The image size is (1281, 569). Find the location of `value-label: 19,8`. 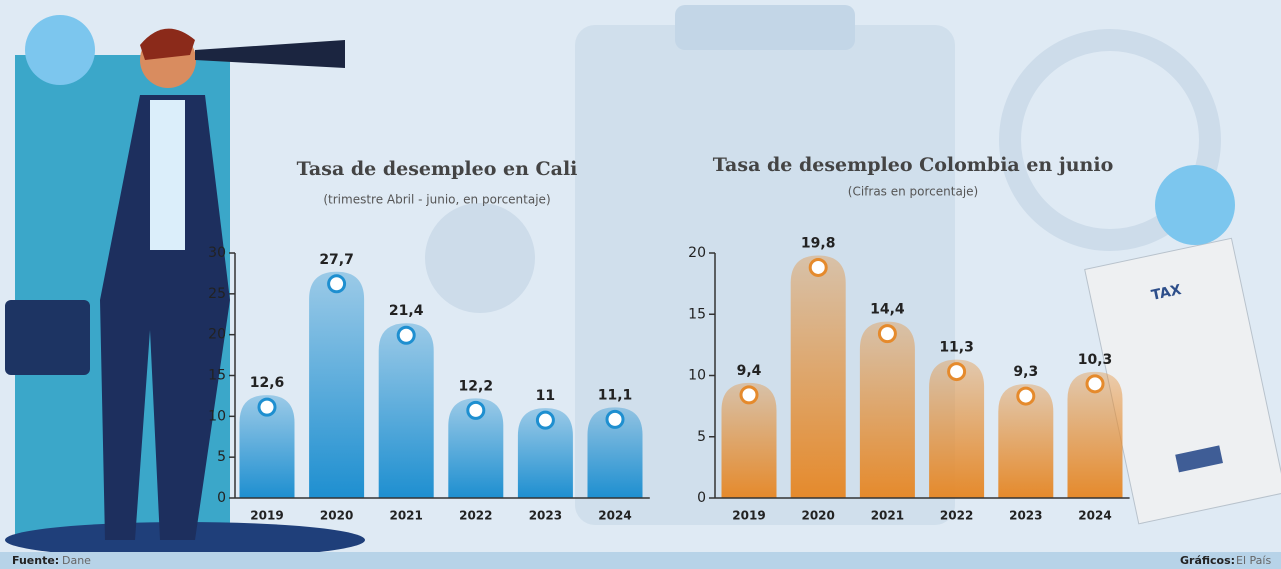

value-label: 19,8 is located at coordinates (818, 243).